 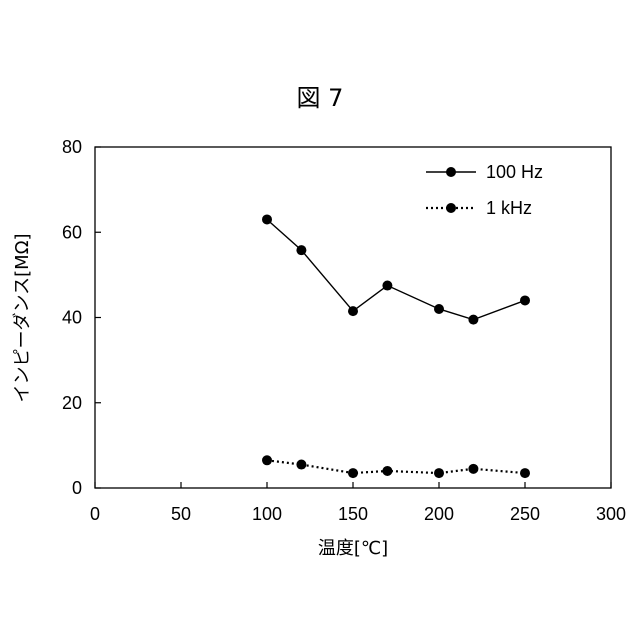 I want to click on x-tick-label: 250, so click(x=525, y=514).